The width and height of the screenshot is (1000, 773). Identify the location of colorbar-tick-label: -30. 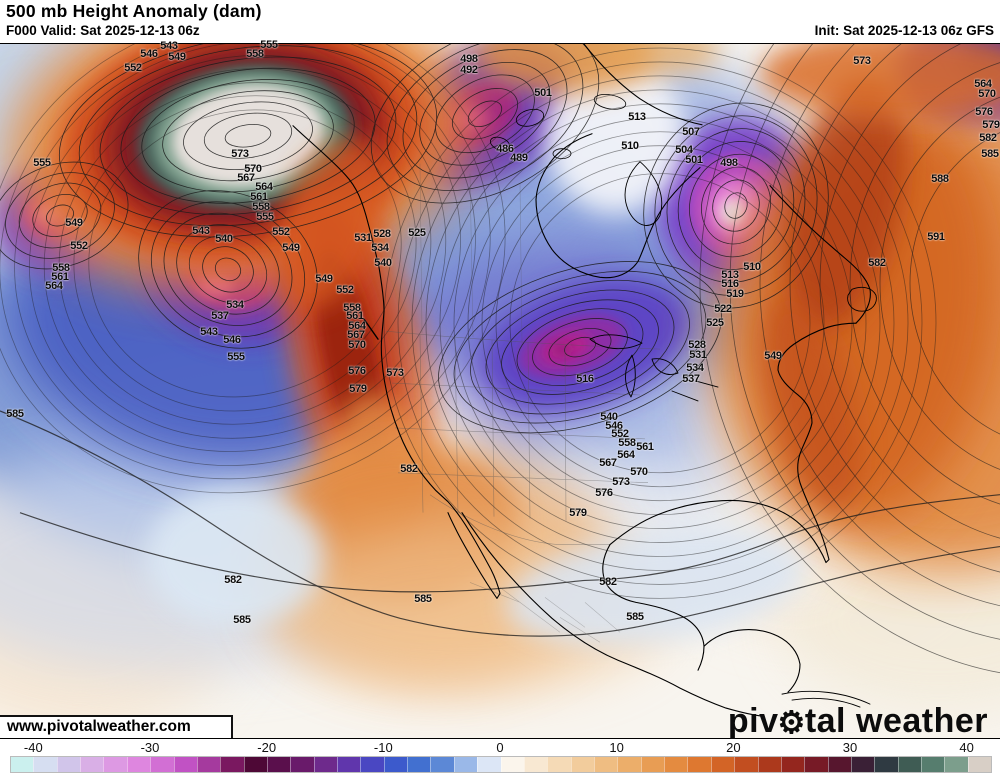
(150, 747).